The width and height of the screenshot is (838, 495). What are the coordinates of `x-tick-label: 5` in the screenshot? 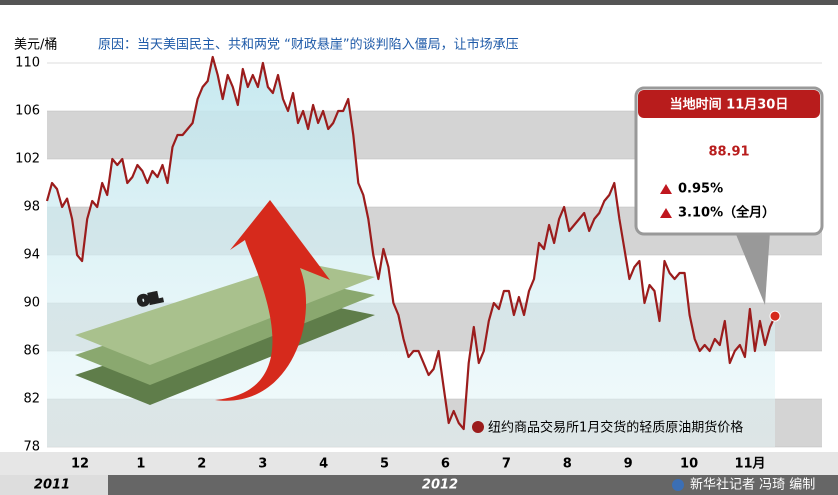 It's located at (384, 464).